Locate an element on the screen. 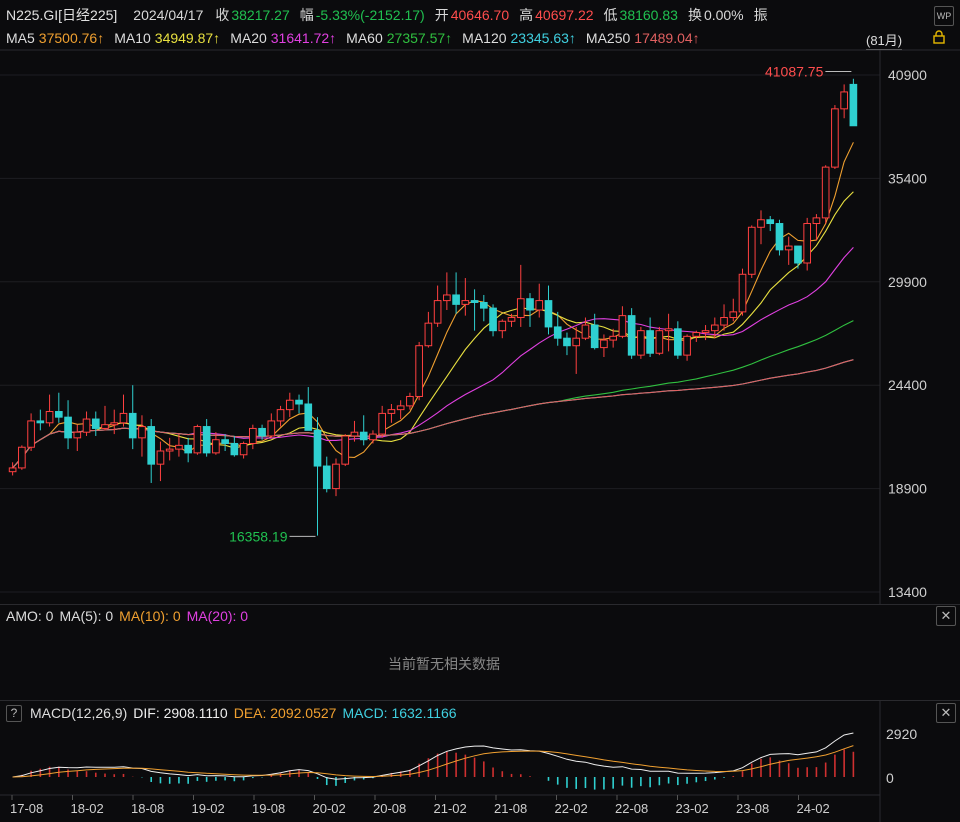  open-label: 开 is located at coordinates (441, 15).